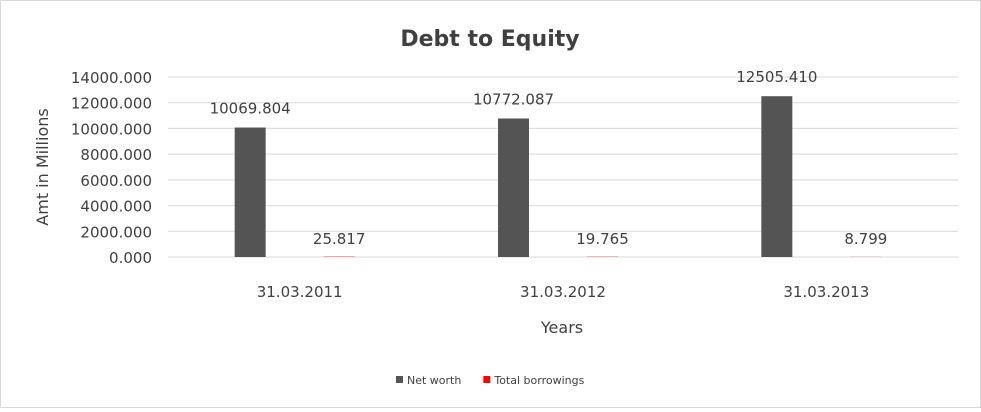 The height and width of the screenshot is (412, 981). What do you see at coordinates (111, 129) in the screenshot?
I see `y-tick-label: 10000.000` at bounding box center [111, 129].